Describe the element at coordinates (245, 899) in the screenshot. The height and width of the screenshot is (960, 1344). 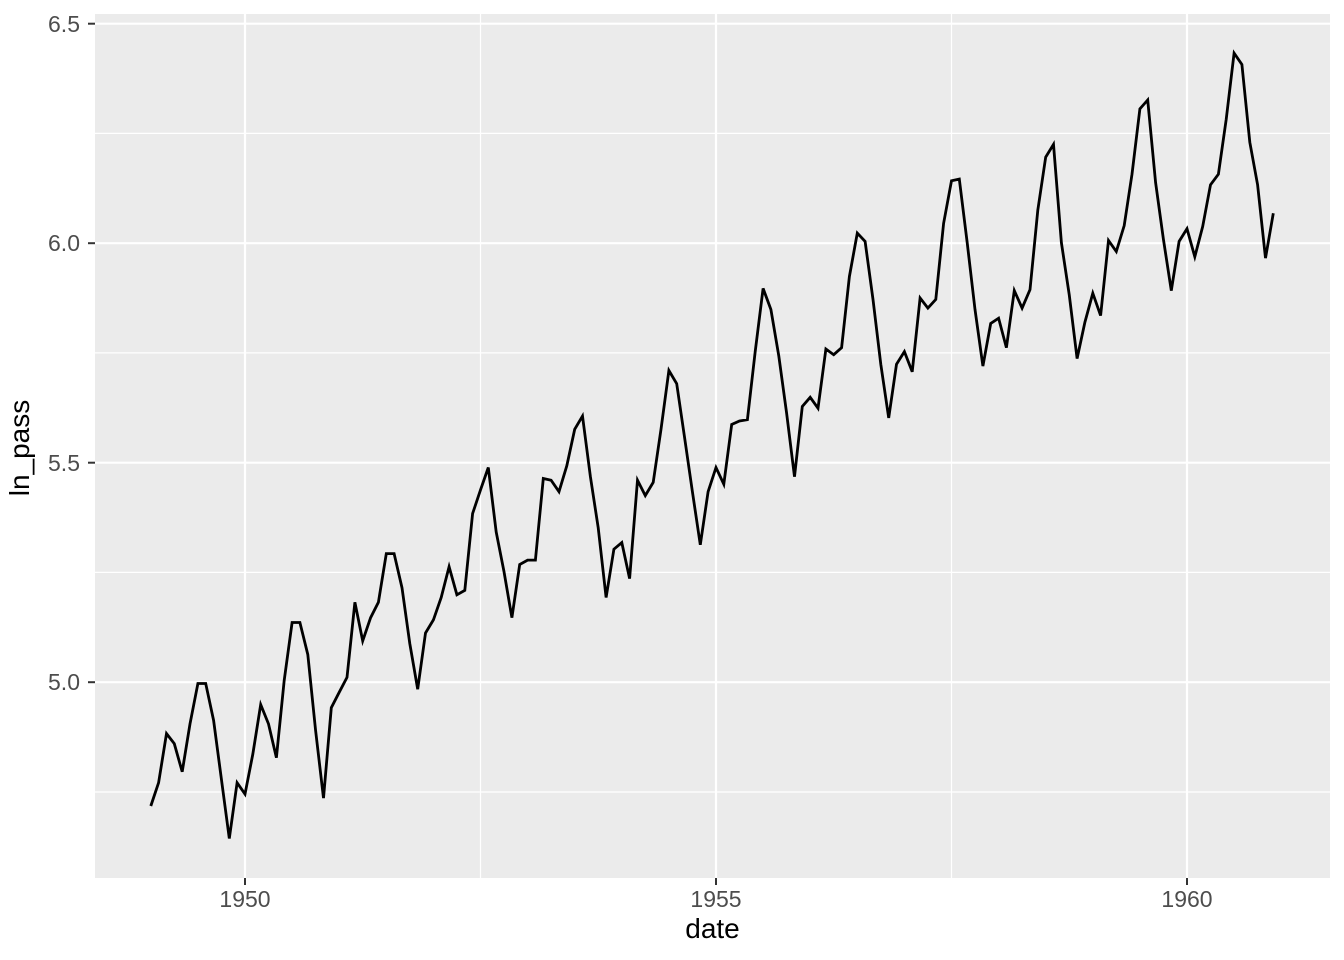
I see `x-tick-label: 1950` at that location.